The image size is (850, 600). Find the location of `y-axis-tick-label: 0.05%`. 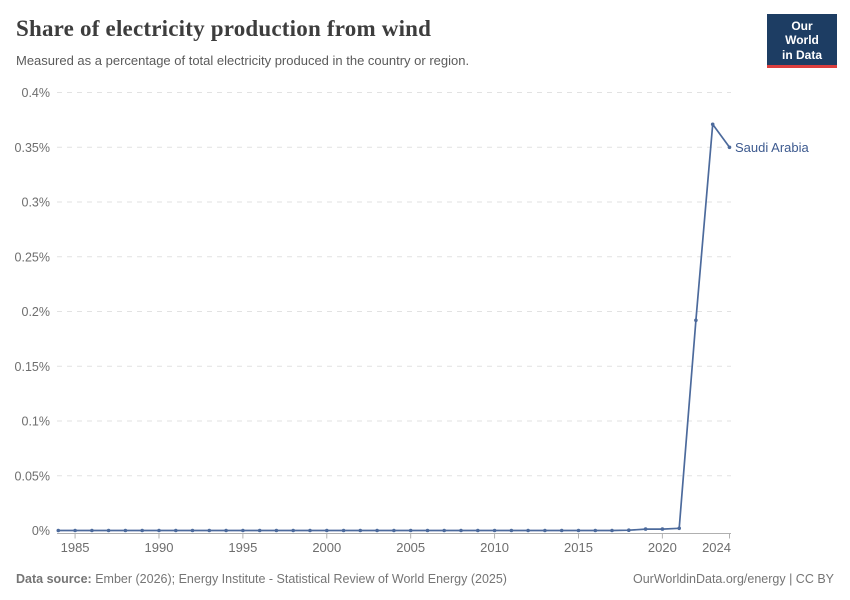

y-axis-tick-label: 0.05% is located at coordinates (32, 476).